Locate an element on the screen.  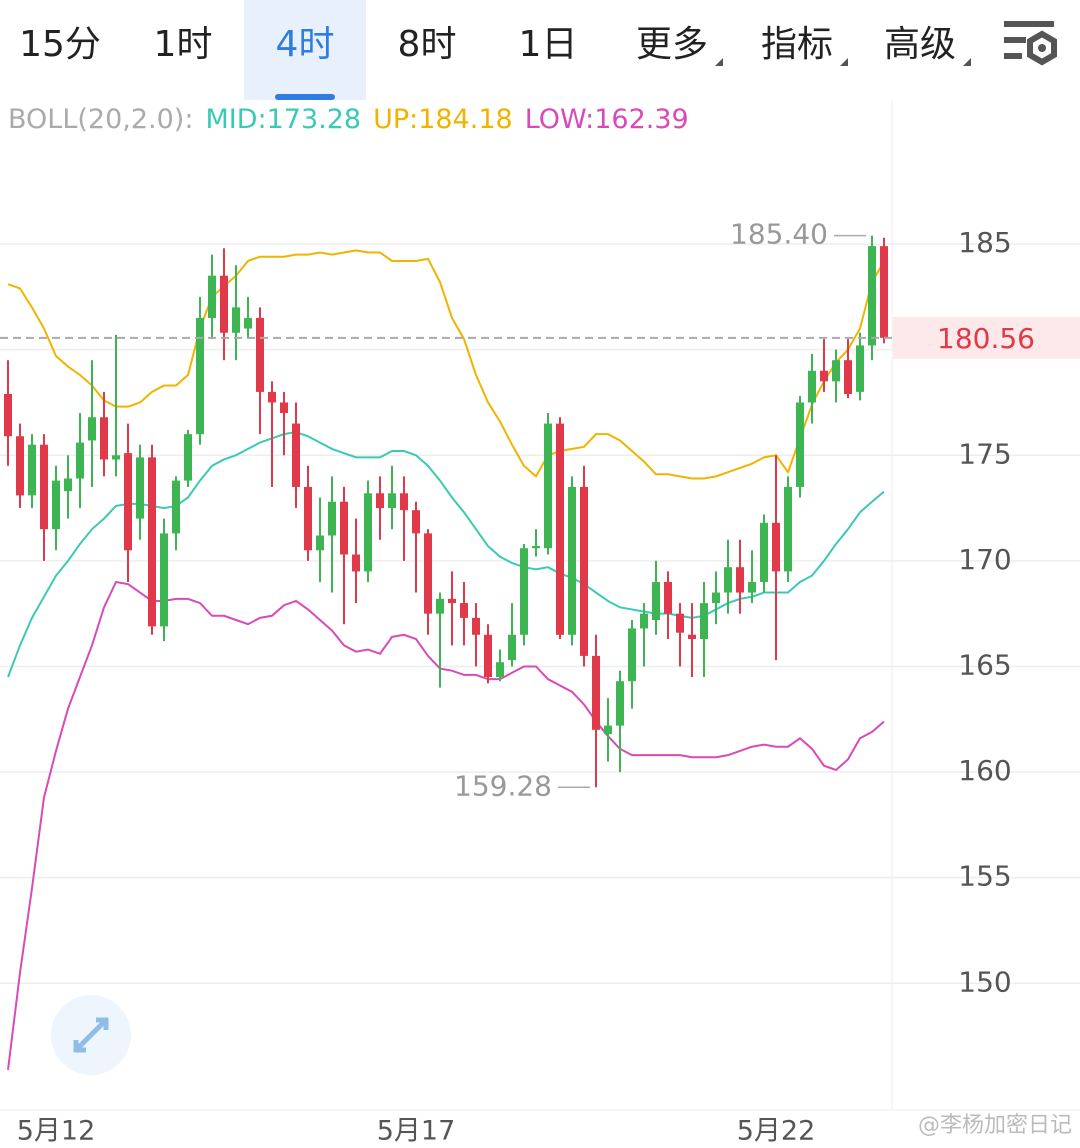
tab: 高级 is located at coordinates (920, 50).